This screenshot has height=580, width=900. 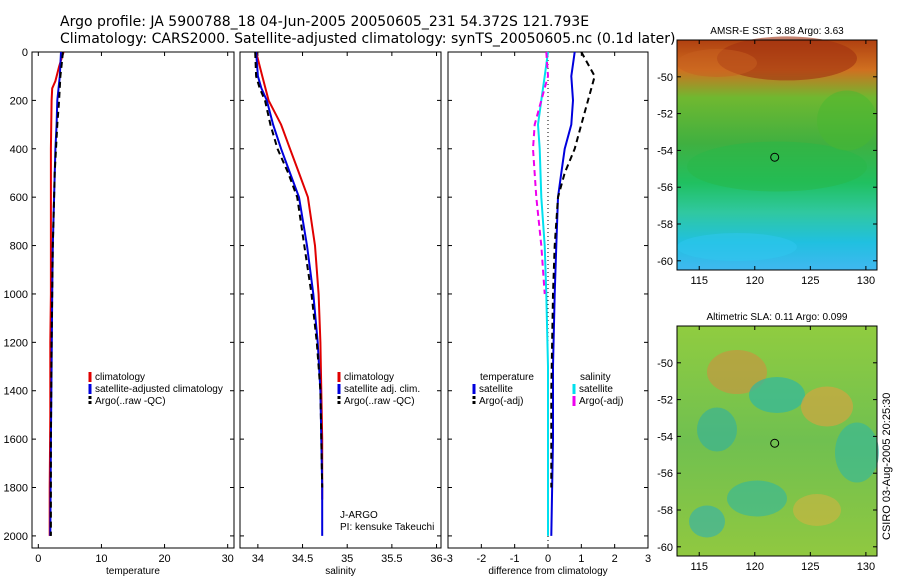 What do you see at coordinates (19, 198) in the screenshot?
I see `y-tick-label: 600` at bounding box center [19, 198].